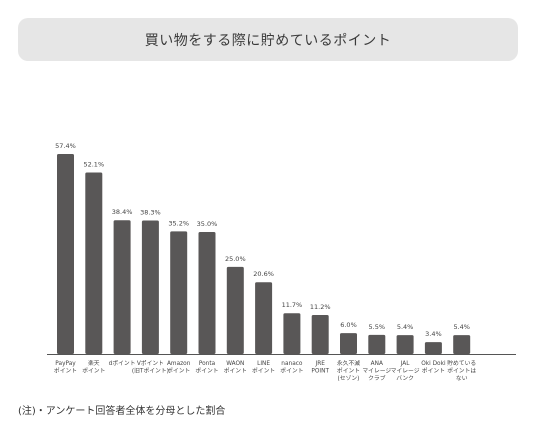  Describe the element at coordinates (292, 305) in the screenshot. I see `value-label-8: 11.7%` at that location.